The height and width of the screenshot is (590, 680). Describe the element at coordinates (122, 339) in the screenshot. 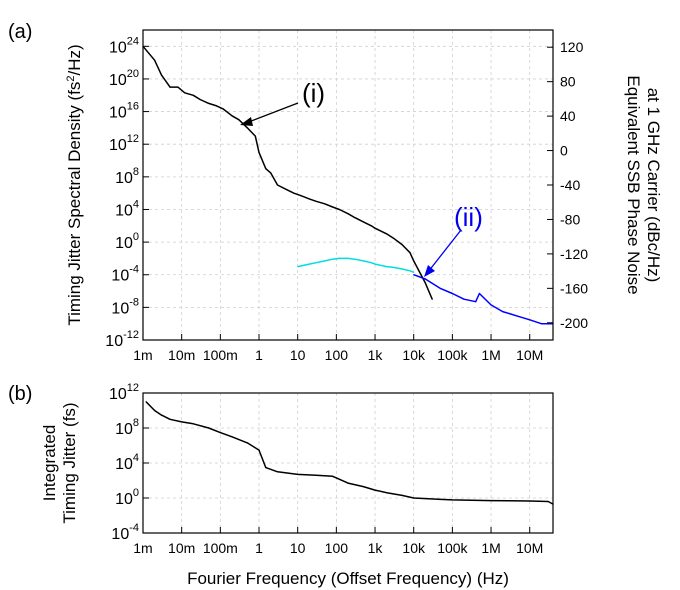

I see `y-tick-label: 10⁻¹²` at that location.